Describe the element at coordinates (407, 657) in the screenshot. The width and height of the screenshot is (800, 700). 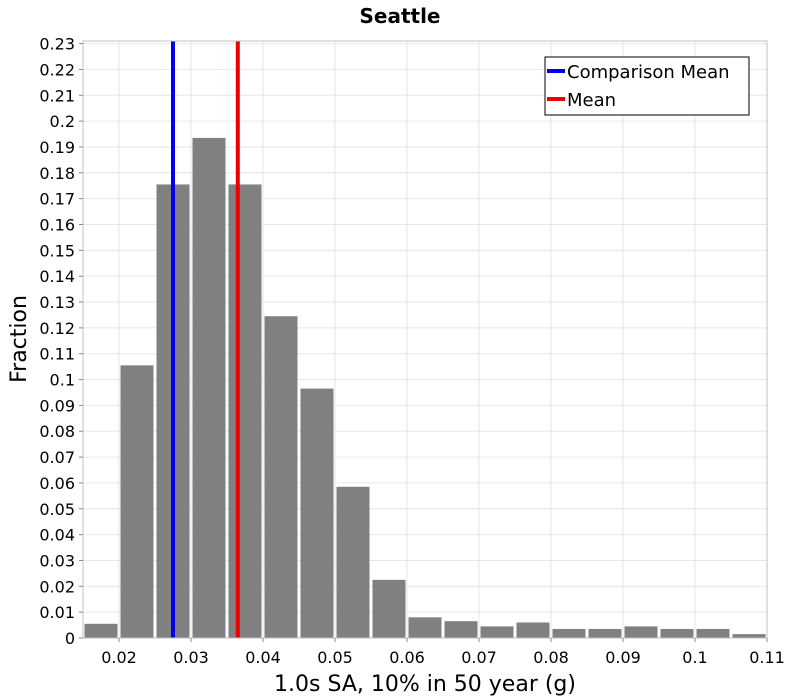
I see `x-tick-label: 0.06` at that location.